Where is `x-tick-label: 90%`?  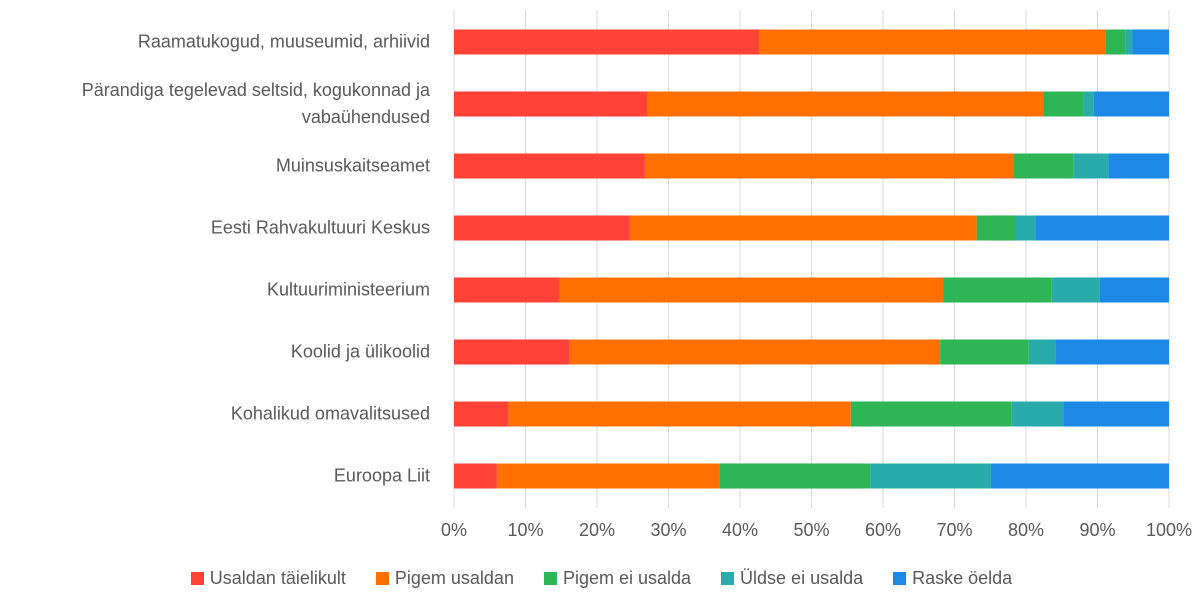 x-tick-label: 90% is located at coordinates (1097, 530).